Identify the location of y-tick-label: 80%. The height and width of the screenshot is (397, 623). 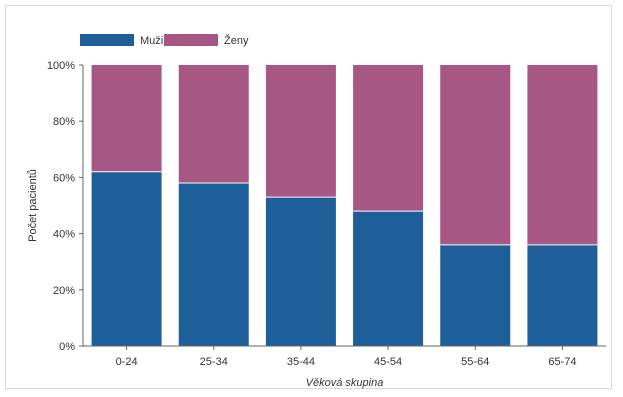
(64, 122).